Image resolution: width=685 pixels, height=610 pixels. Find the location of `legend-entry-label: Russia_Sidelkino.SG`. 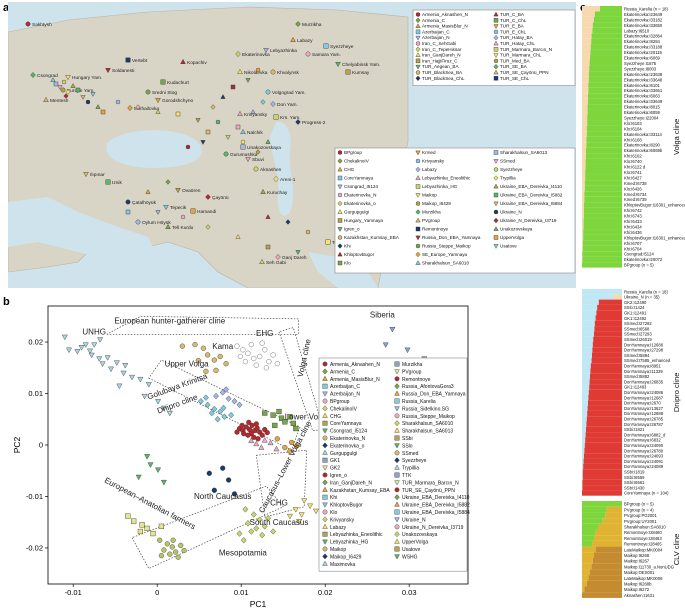

legend-entry-label: Russia_Sidelkino.SG is located at coordinates (425, 409).